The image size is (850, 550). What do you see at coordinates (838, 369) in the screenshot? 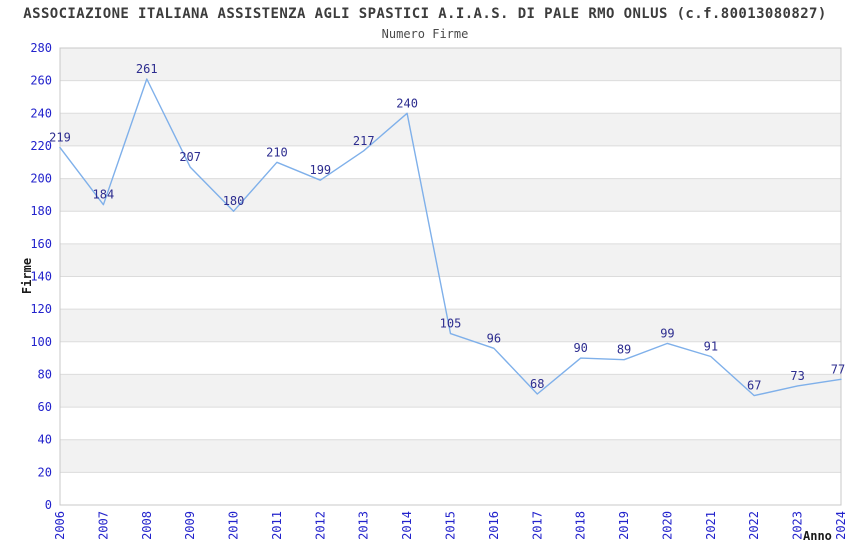
I see `data-point-label: 77` at bounding box center [838, 369].